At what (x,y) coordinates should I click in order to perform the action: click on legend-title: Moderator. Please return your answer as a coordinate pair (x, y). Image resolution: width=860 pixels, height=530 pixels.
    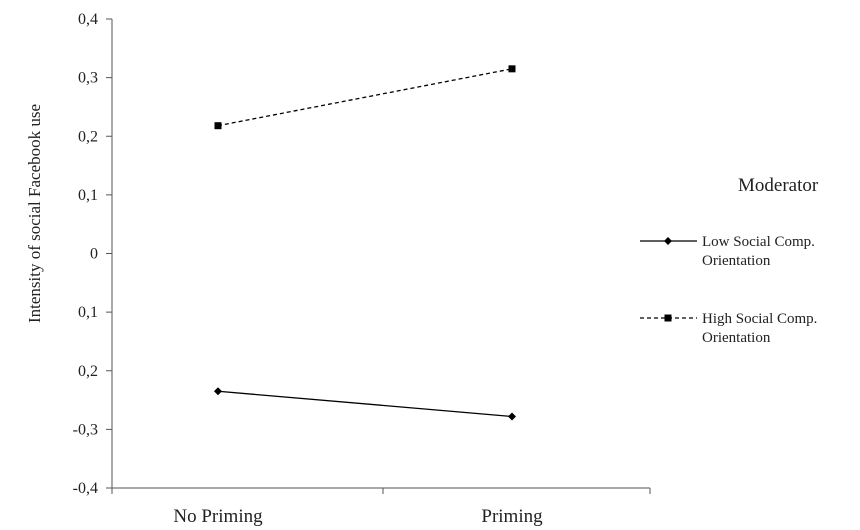
    Looking at the image, I should click on (778, 185).